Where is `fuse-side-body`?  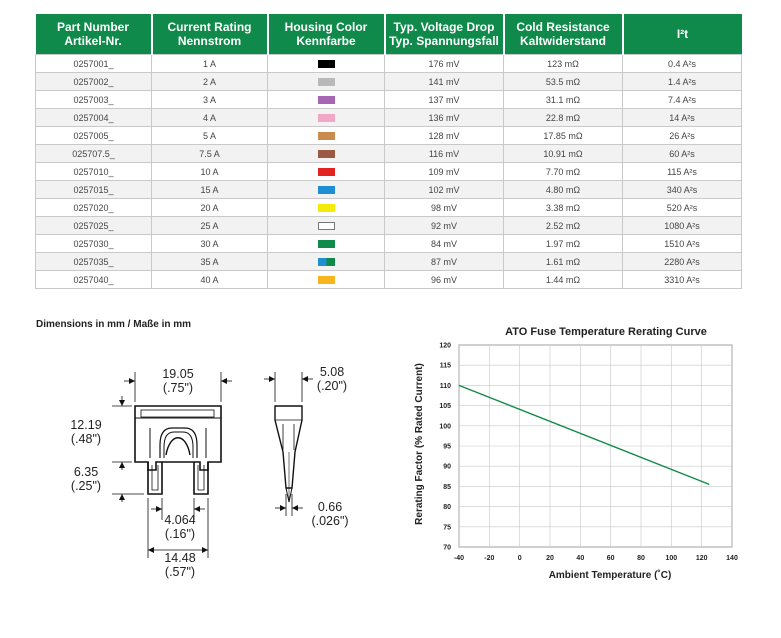 fuse-side-body is located at coordinates (288, 447).